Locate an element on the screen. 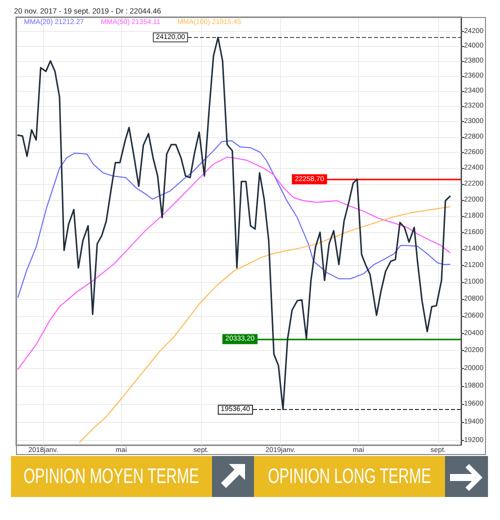 The width and height of the screenshot is (500, 520). banner: OPINION MOYEN TERME is located at coordinates (132, 476).